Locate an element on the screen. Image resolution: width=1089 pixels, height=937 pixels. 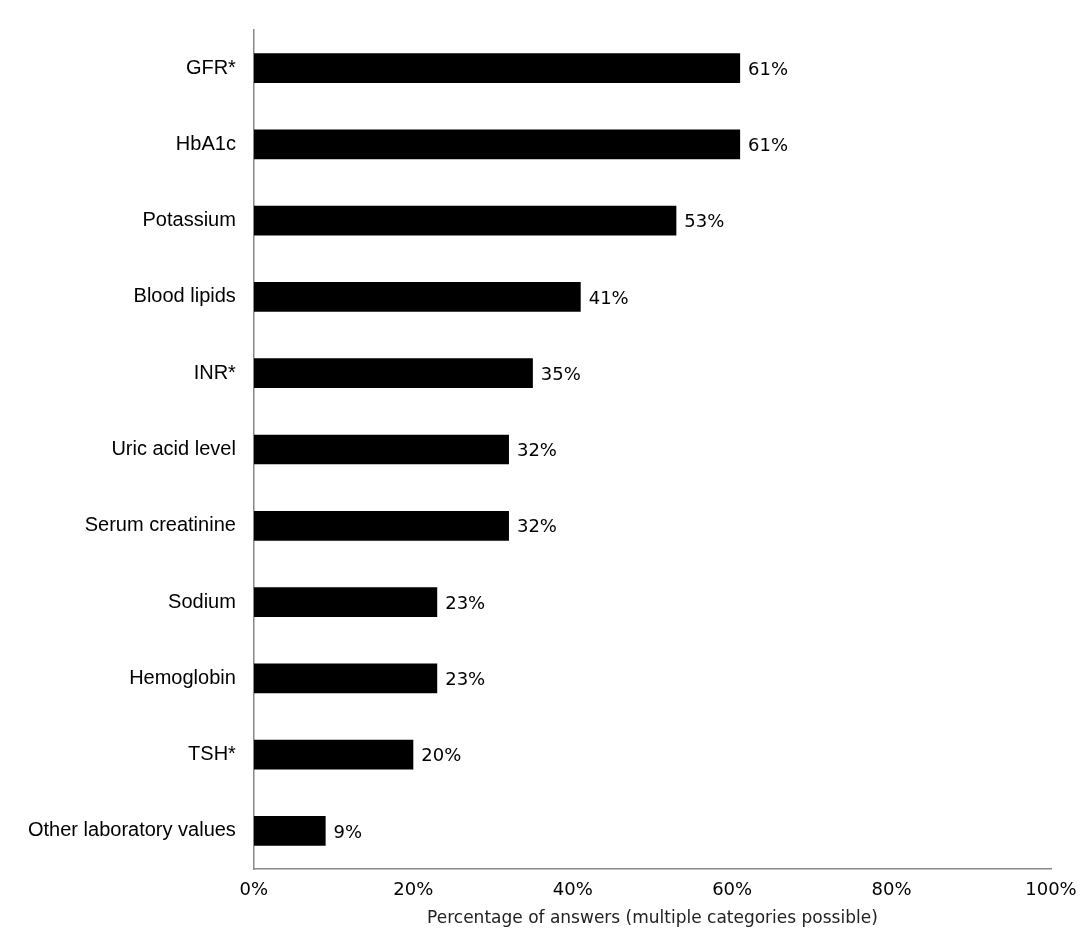
x-axis-title: Percentage of answers (multiple categories possible) is located at coordinates (652, 917).